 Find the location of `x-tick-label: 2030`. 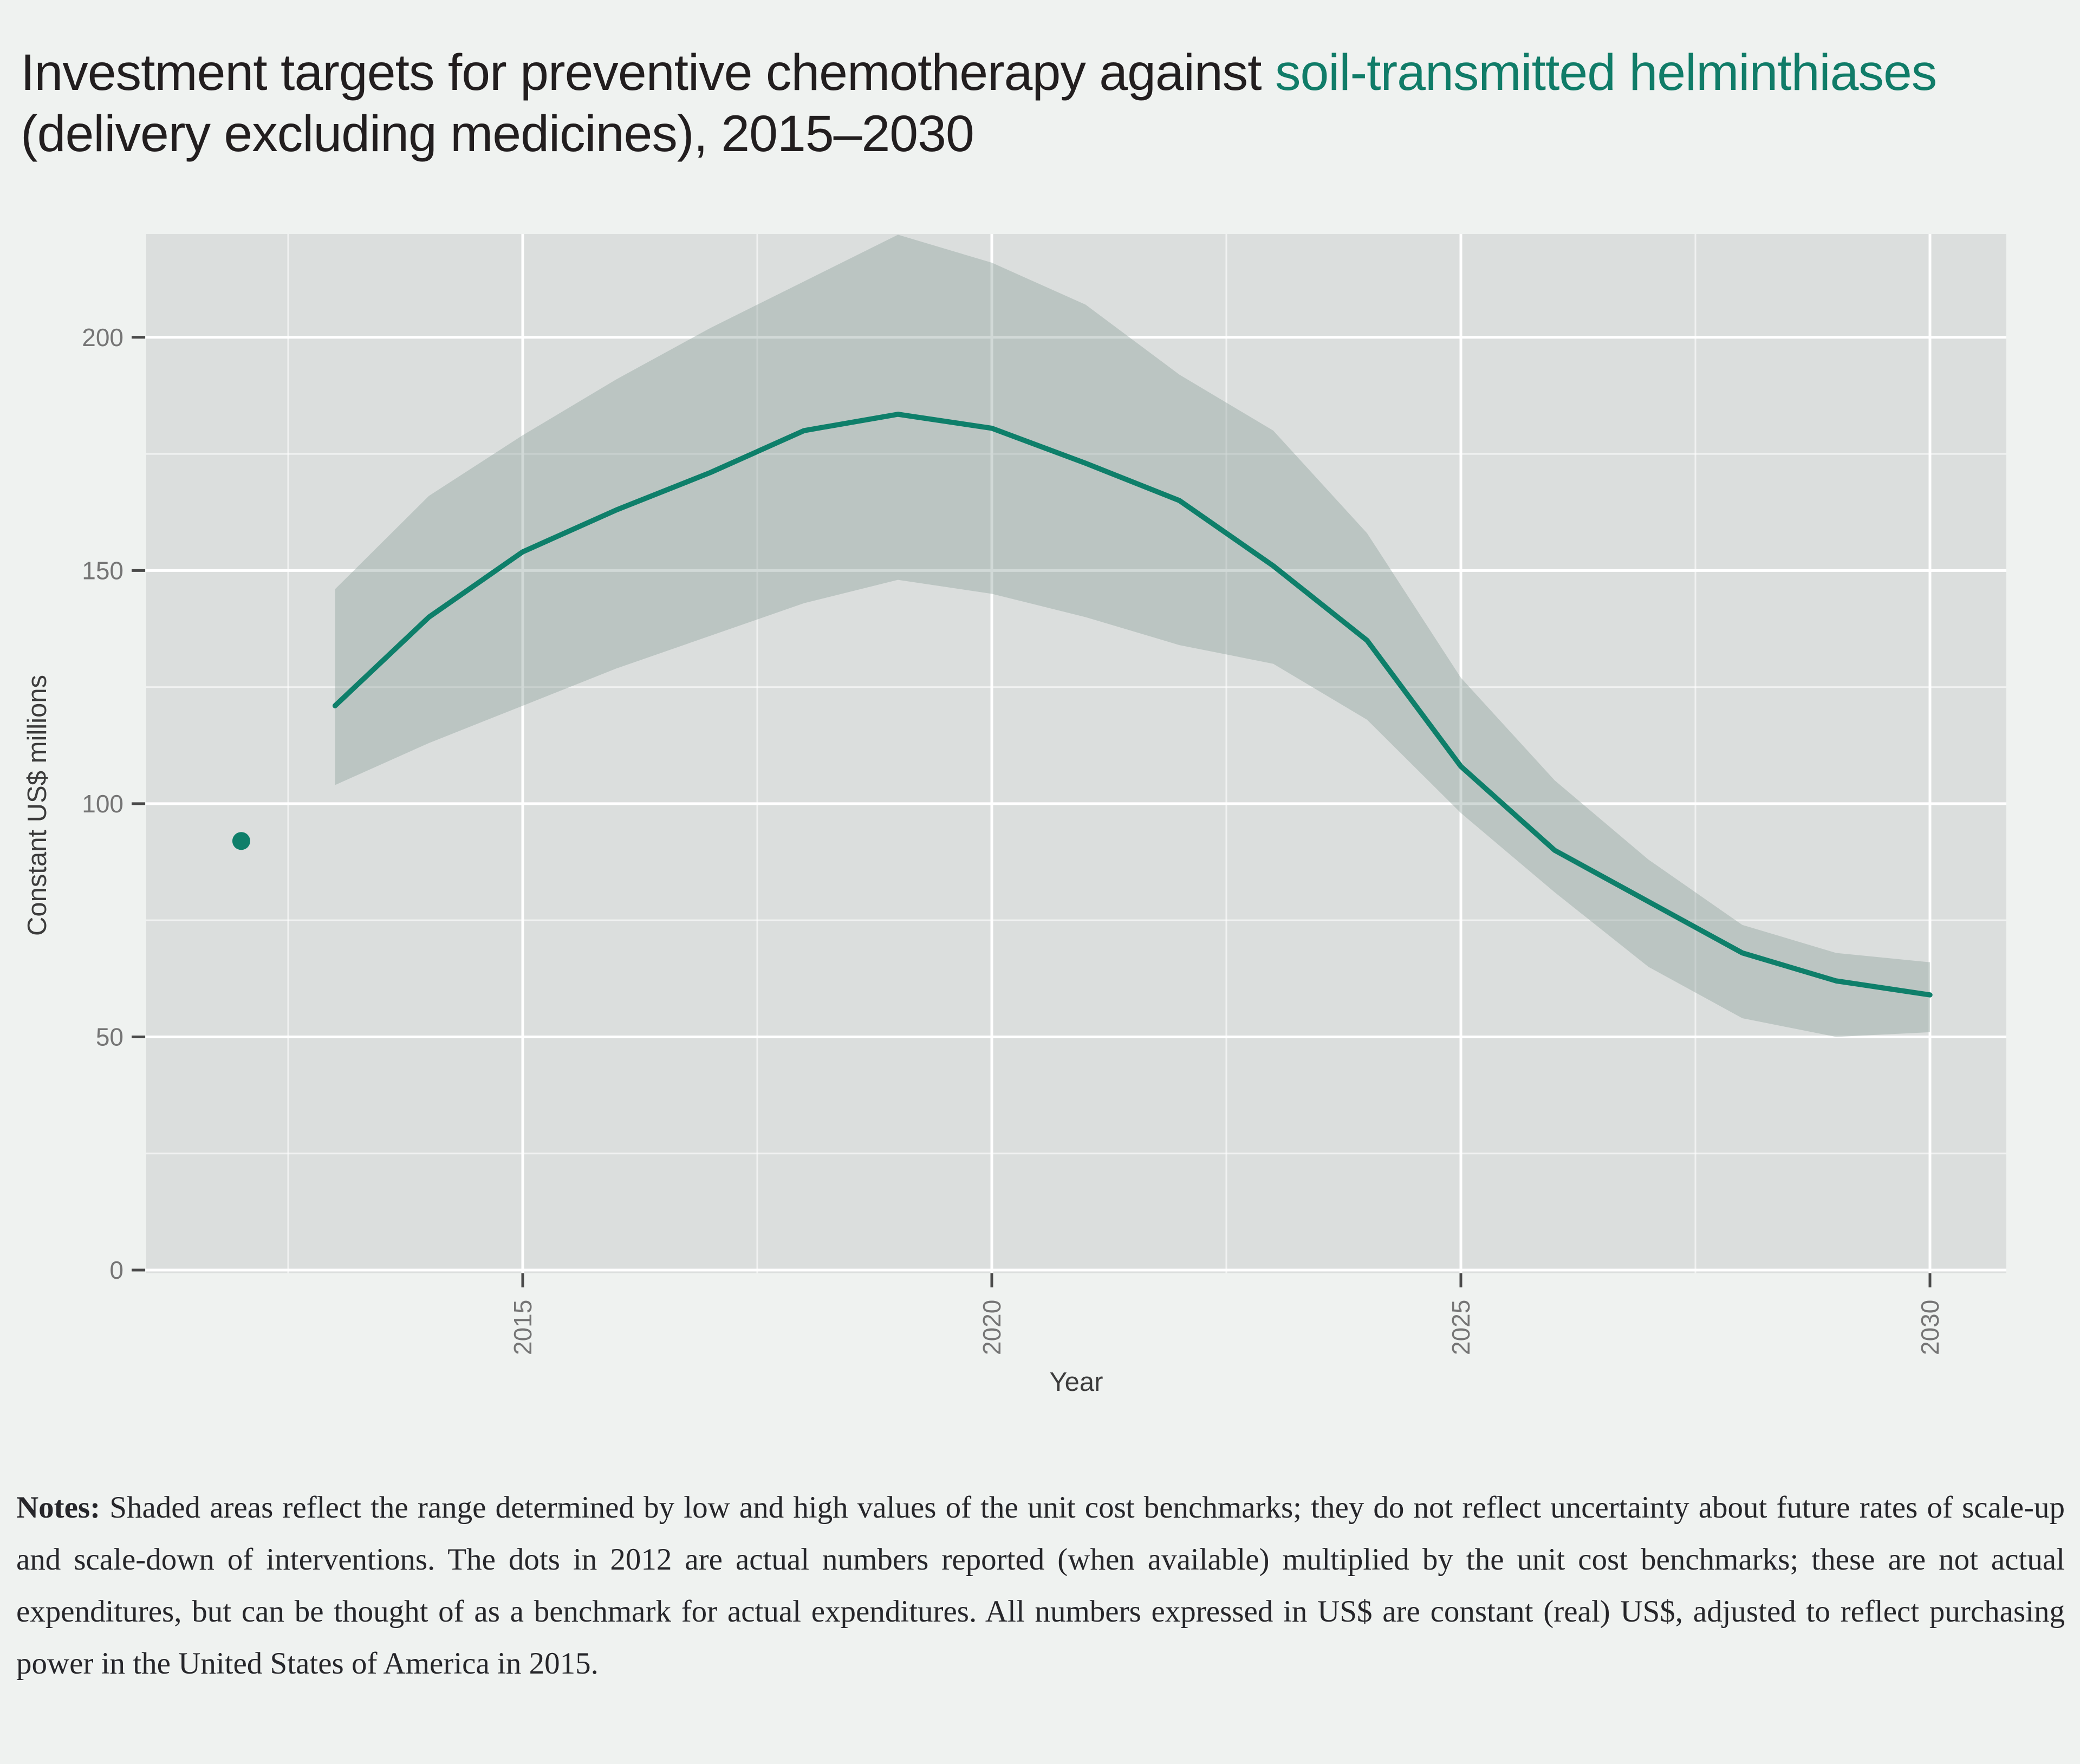

x-tick-label: 2030 is located at coordinates (1930, 1328).